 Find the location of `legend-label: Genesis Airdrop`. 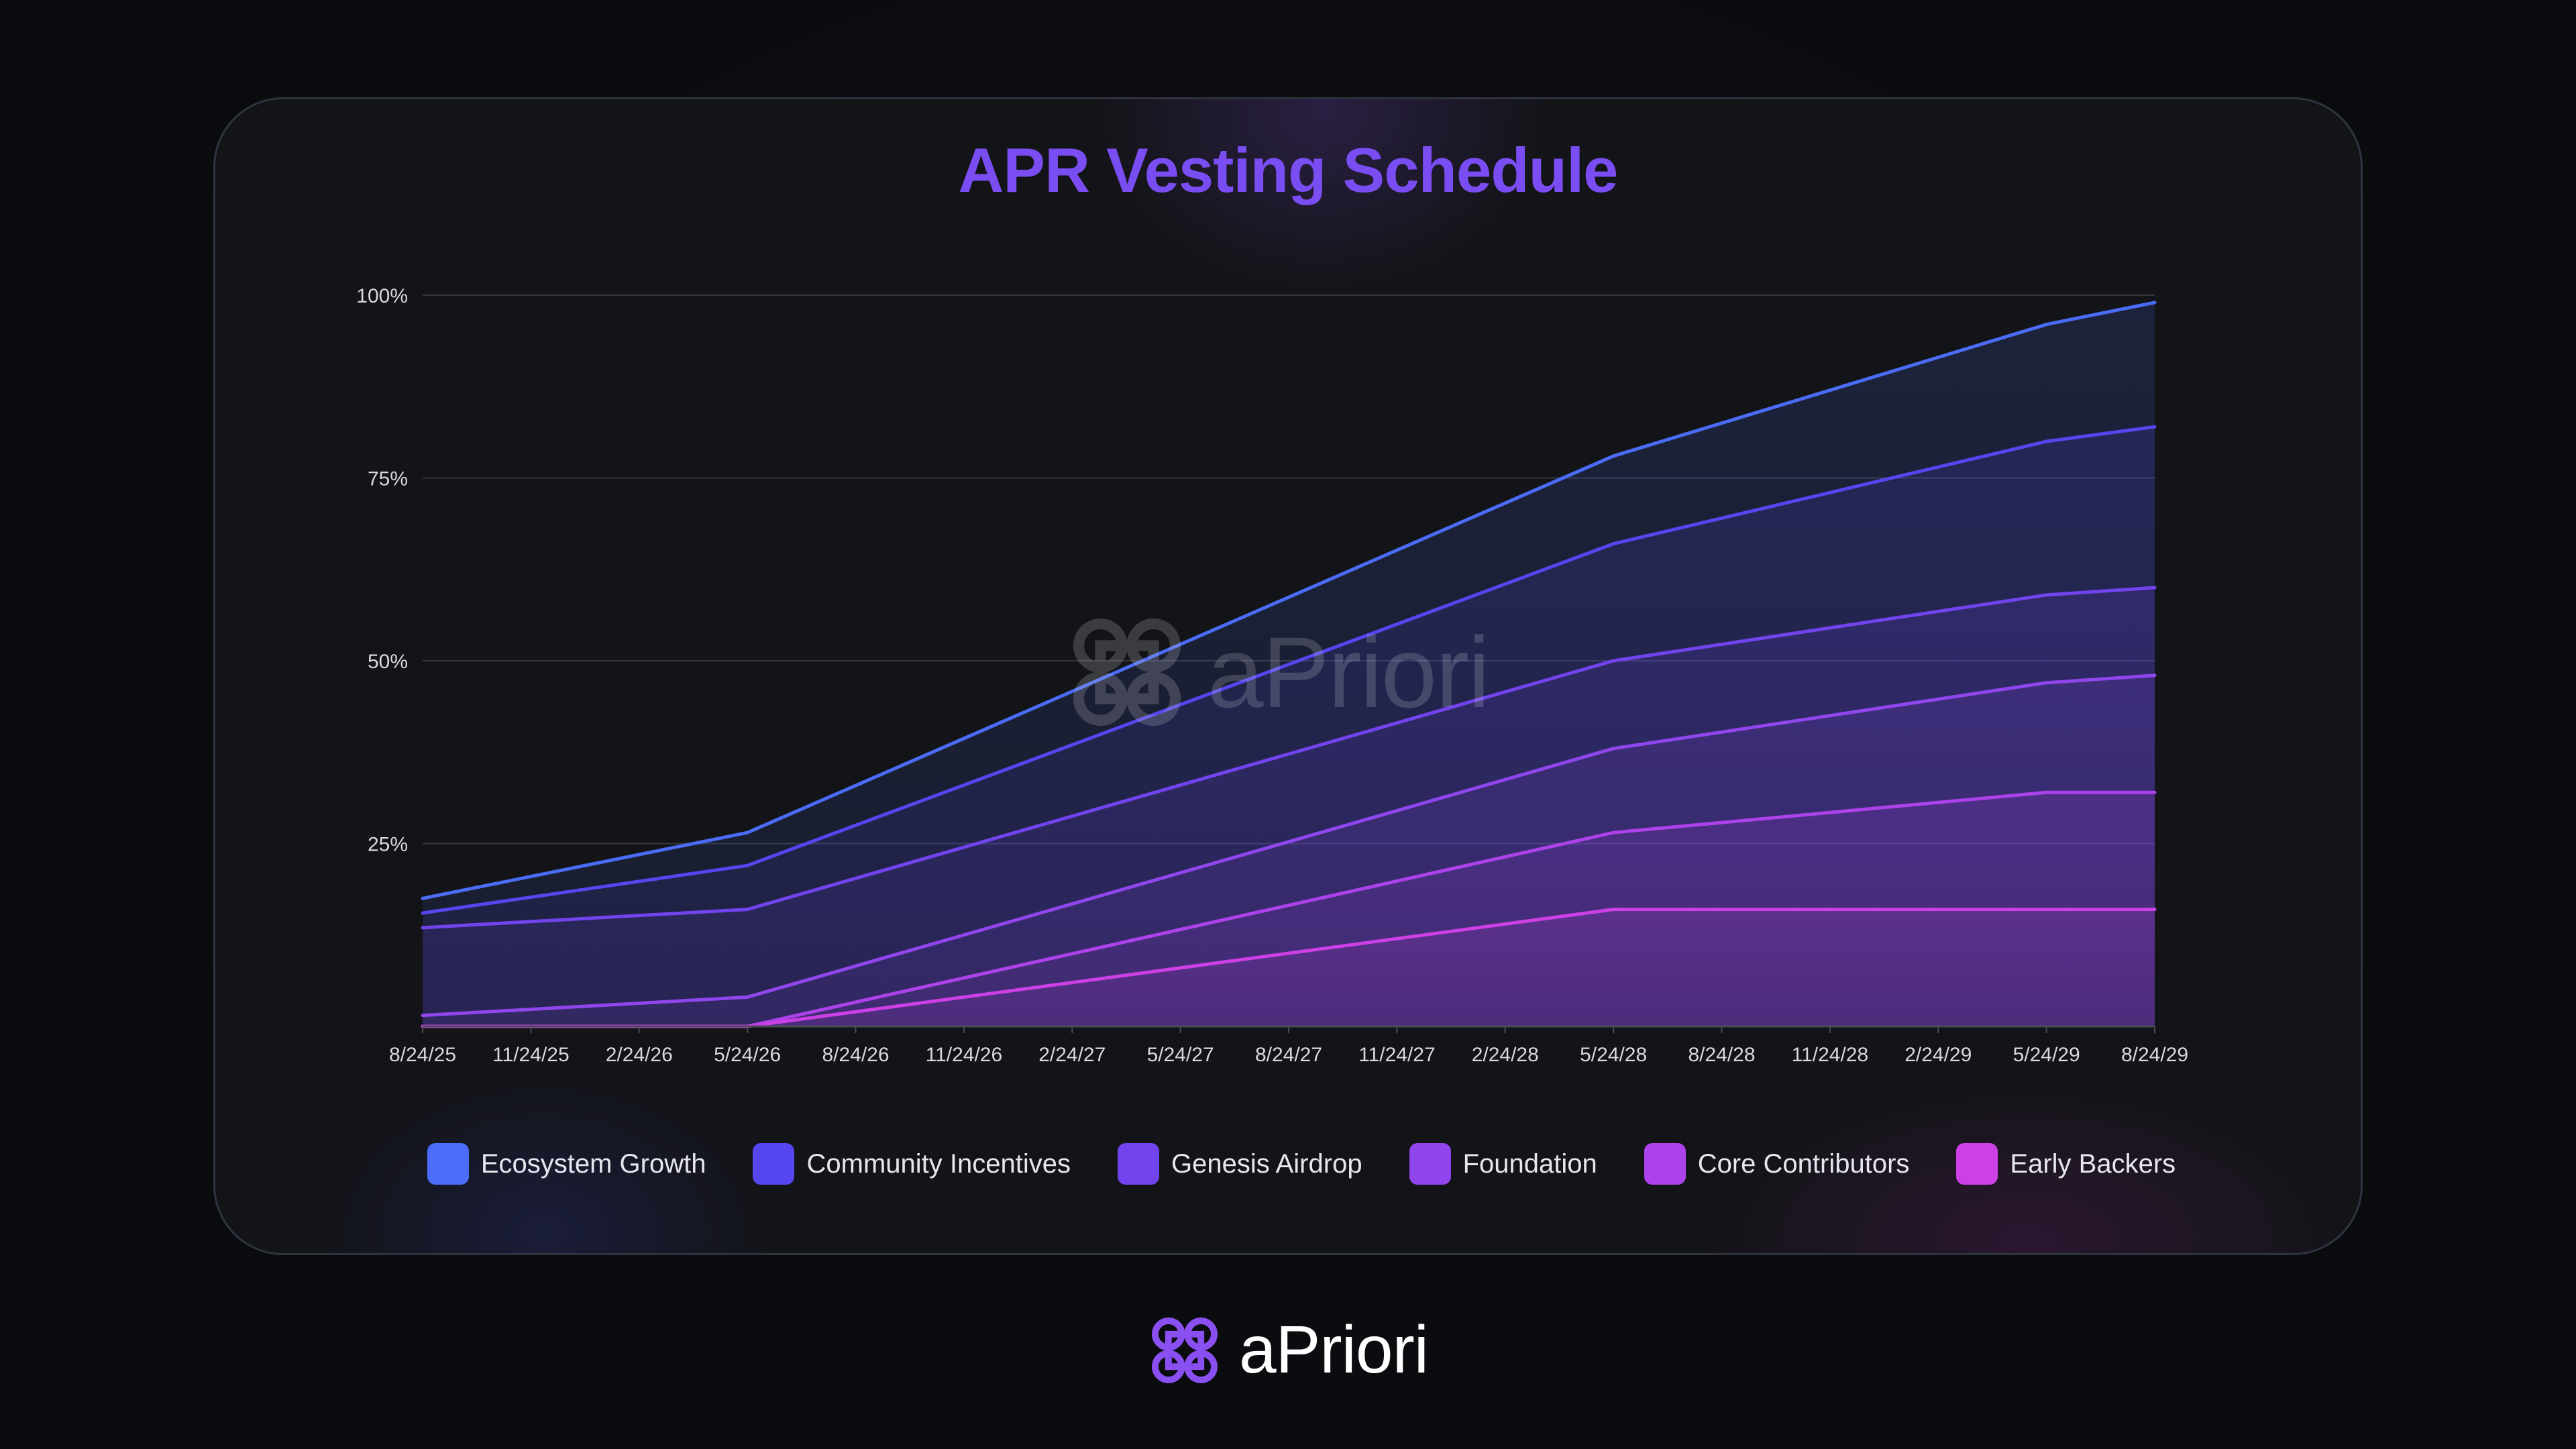

legend-label: Genesis Airdrop is located at coordinates (1266, 1163).